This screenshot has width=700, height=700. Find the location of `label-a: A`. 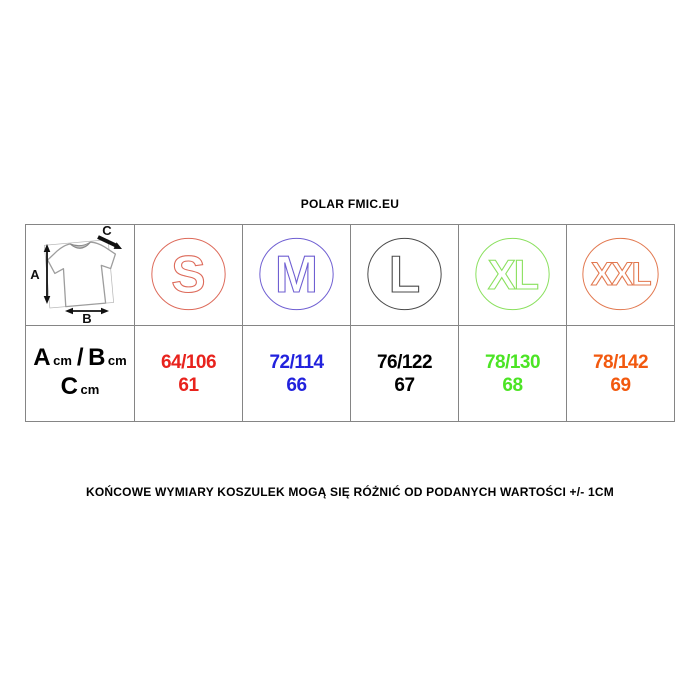

label-a: A is located at coordinates (42, 357).